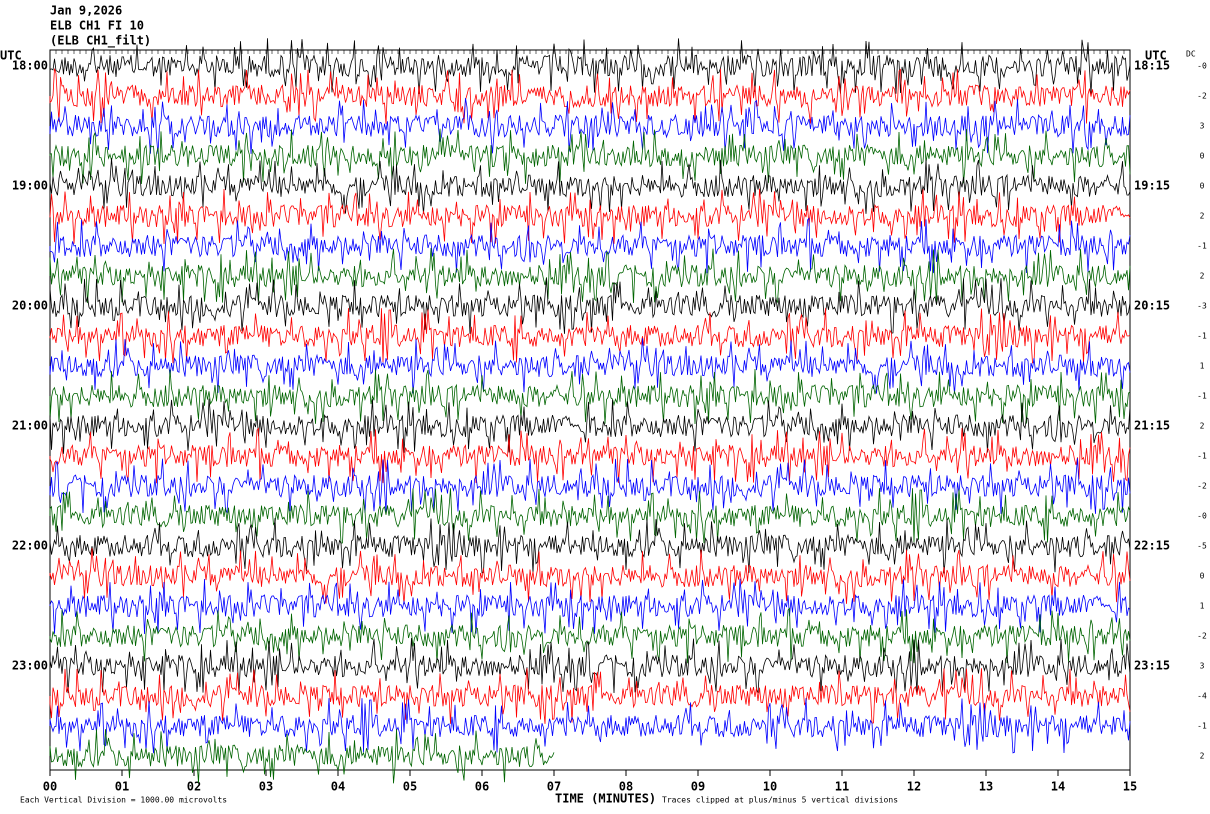  What do you see at coordinates (626, 787) in the screenshot?
I see `x-tick-label: 08` at bounding box center [626, 787].